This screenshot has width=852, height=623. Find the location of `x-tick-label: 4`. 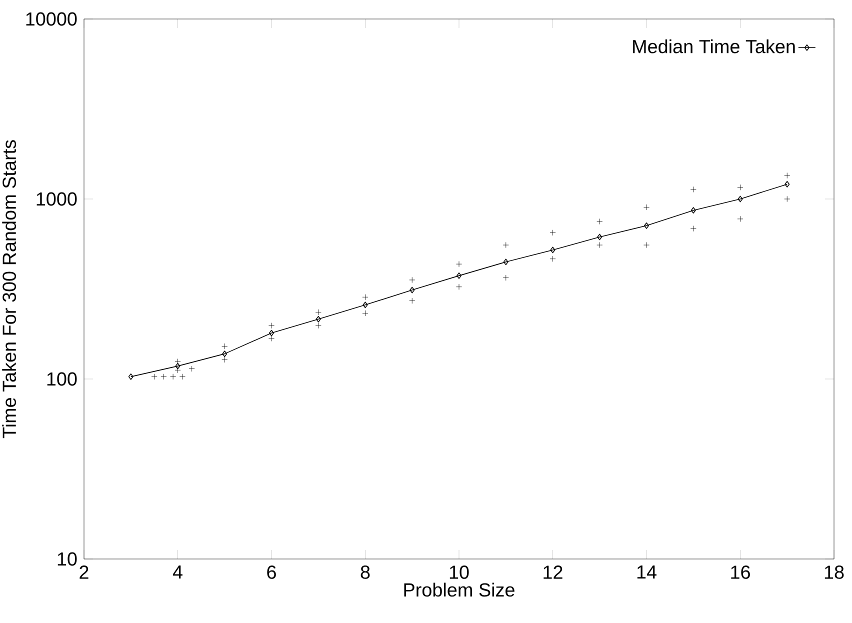

x-tick-label: 4 is located at coordinates (177, 572).